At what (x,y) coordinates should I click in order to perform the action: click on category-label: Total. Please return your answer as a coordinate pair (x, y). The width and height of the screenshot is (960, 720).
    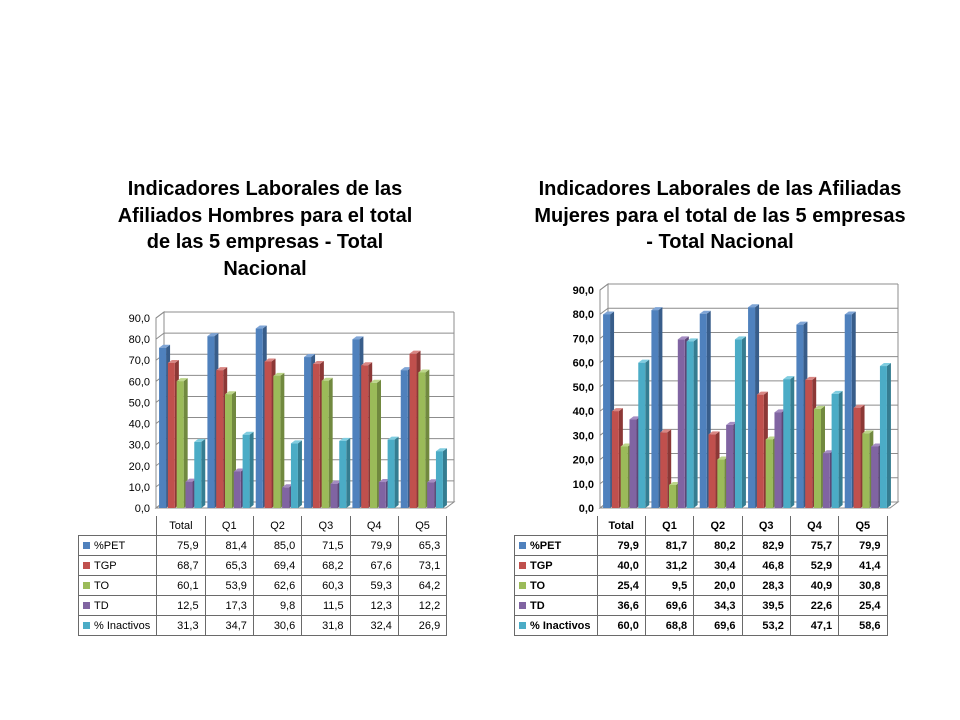
    Looking at the image, I should click on (181, 526).